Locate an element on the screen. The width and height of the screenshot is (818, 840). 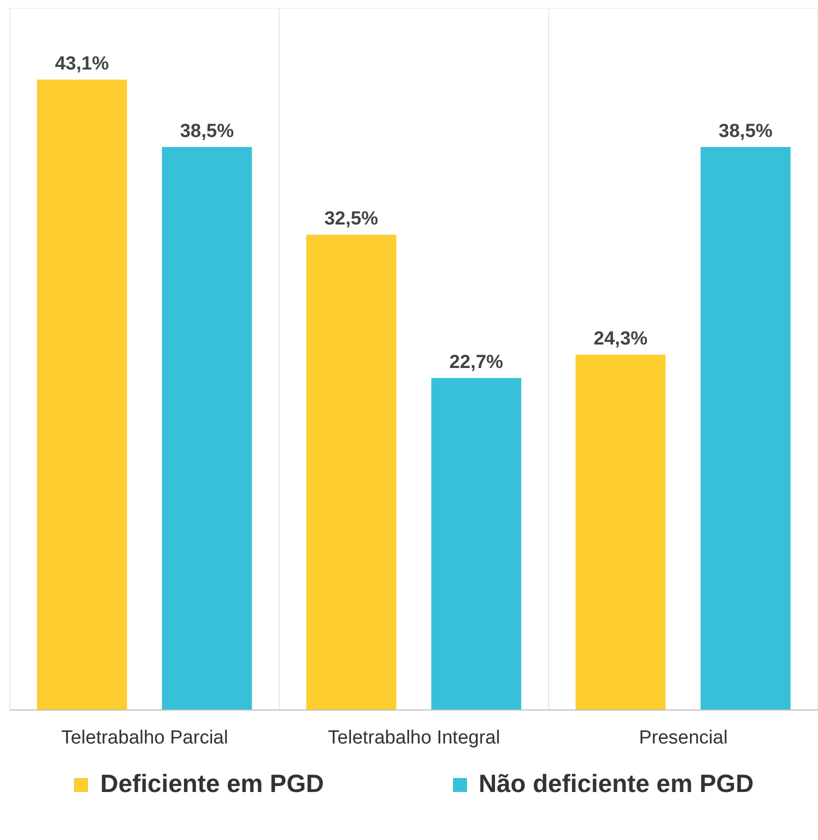
legend-label: Deficiente em PGD is located at coordinates (211, 784).